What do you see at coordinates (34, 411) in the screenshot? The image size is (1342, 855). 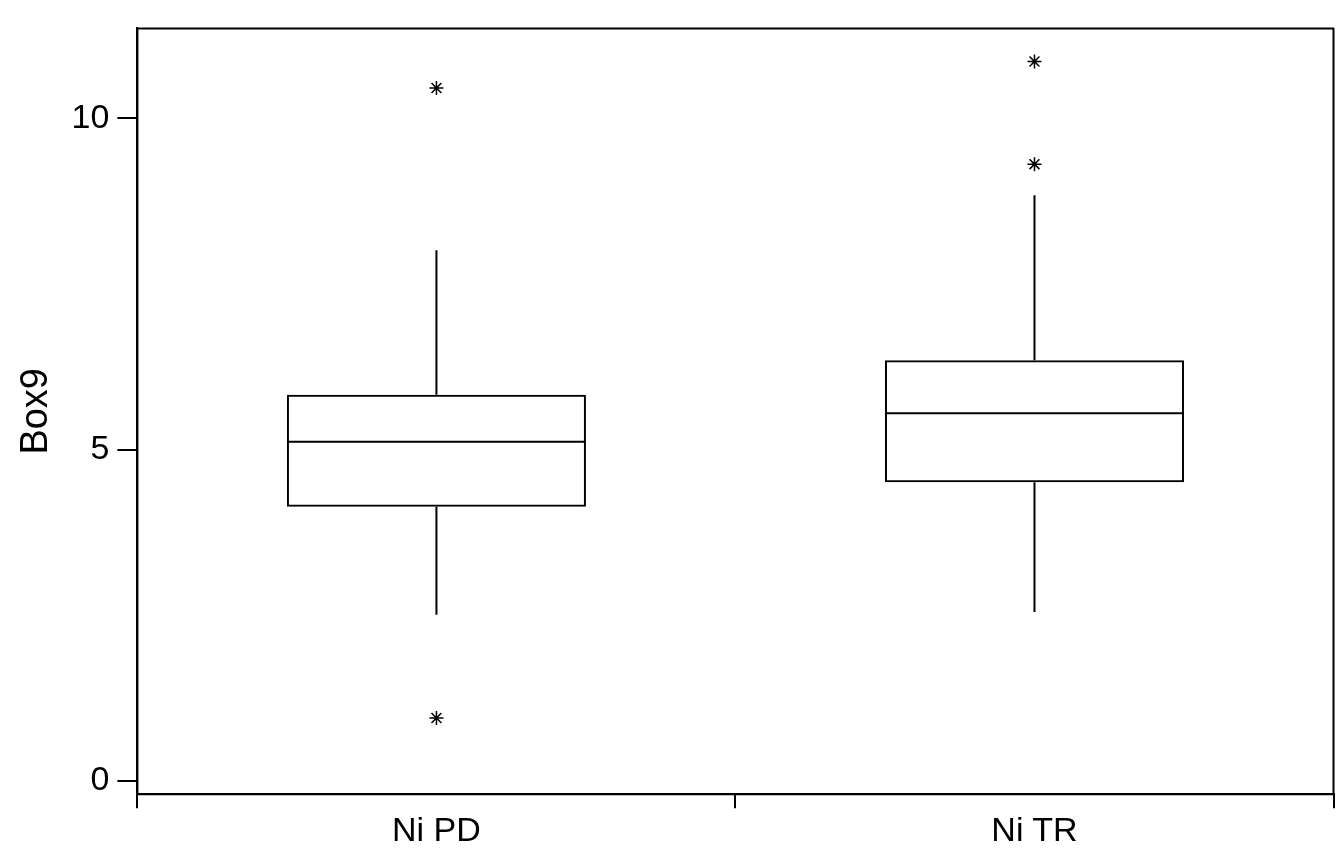 I see `y-axis-title: Box9` at bounding box center [34, 411].